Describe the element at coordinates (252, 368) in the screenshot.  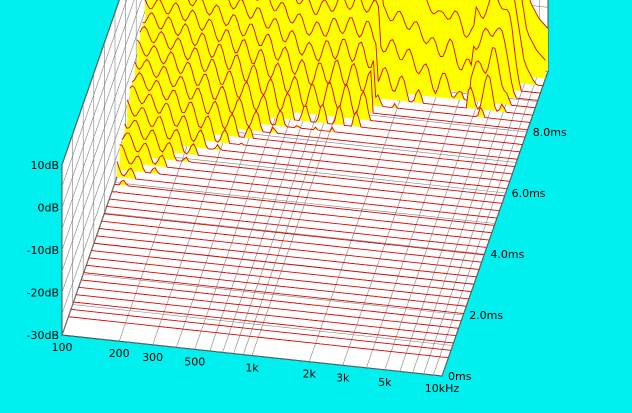
I see `frequency-tick-label: 1k` at that location.